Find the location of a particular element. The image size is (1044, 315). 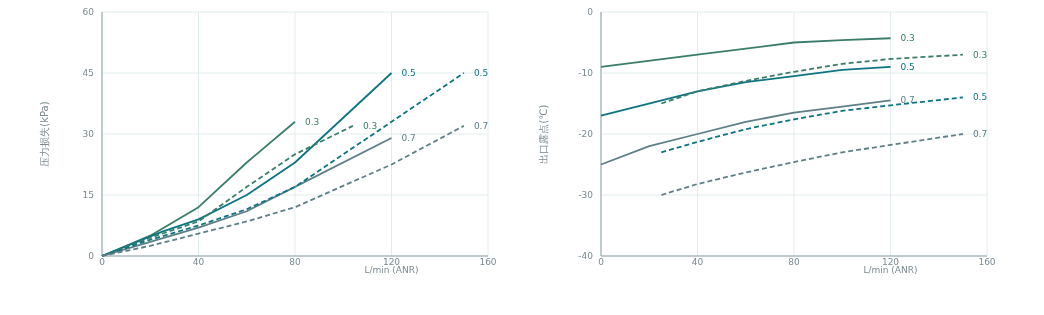

y-tick-label: -40 is located at coordinates (586, 256).